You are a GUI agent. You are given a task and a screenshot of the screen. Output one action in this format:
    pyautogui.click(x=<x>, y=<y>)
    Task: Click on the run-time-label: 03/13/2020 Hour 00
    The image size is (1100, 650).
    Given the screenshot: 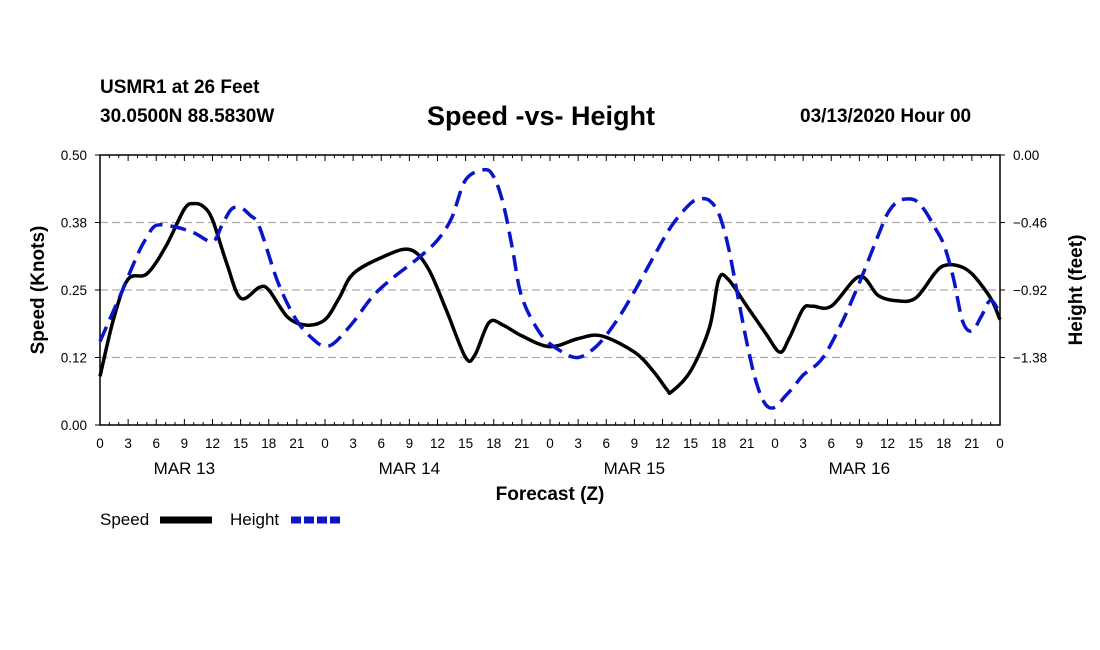 What is the action you would take?
    pyautogui.click(x=886, y=116)
    